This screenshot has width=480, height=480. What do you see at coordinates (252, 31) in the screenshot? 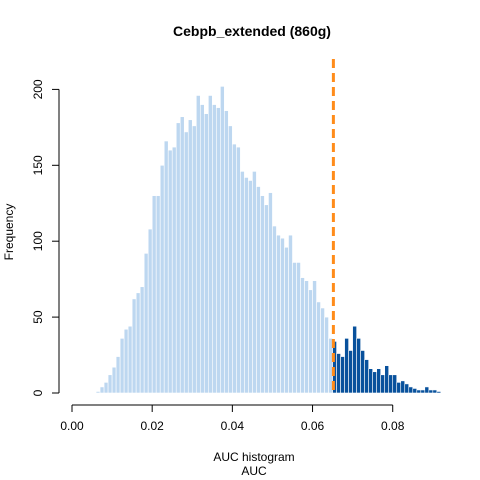
I see `chart-title: Cebpb_extended (860g)` at bounding box center [252, 31].